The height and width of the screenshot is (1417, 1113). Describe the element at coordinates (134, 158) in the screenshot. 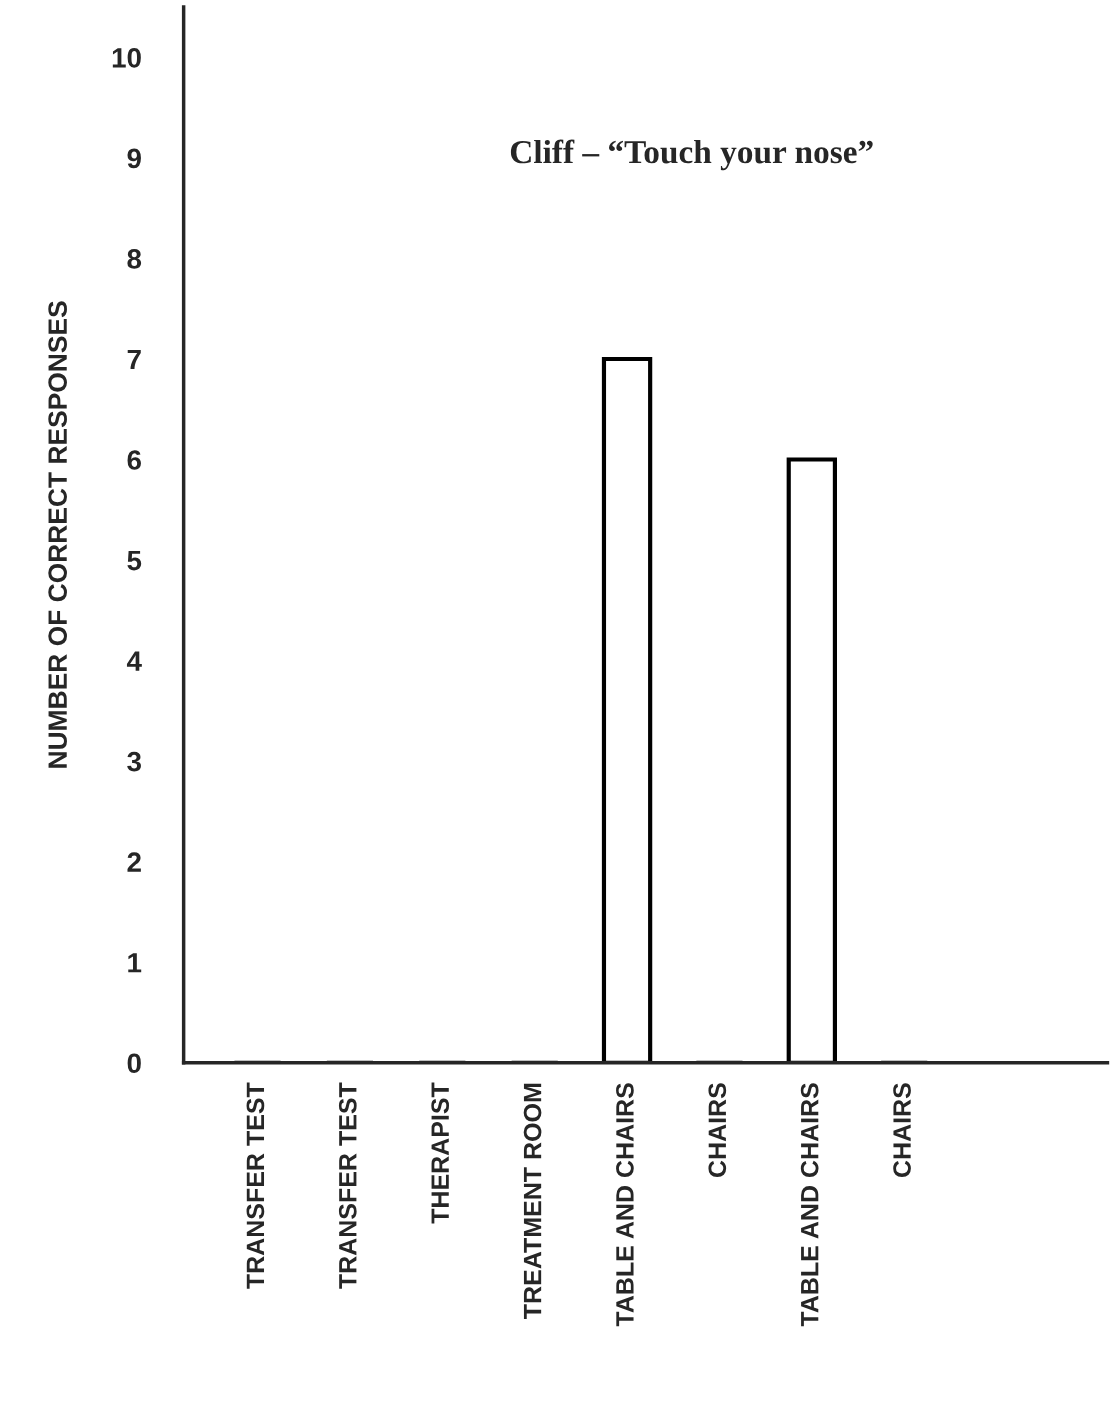

I see `y-tick-label: 9` at that location.